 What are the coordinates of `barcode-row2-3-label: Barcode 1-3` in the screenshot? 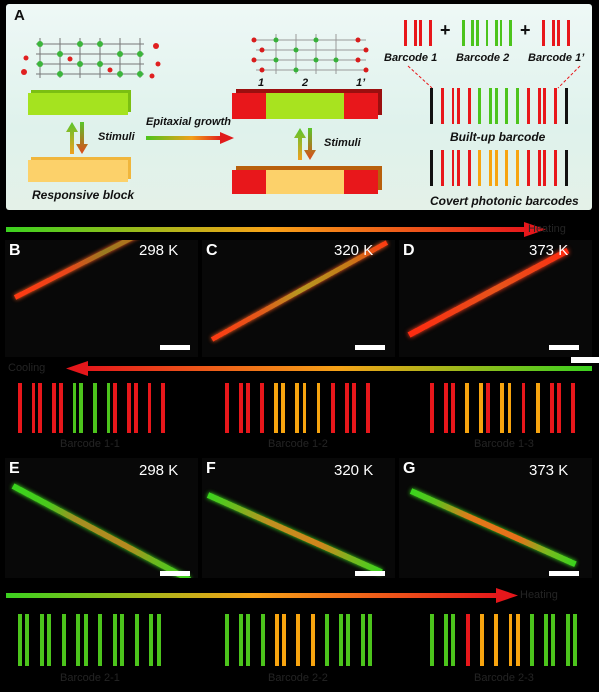 It's located at (504, 444).